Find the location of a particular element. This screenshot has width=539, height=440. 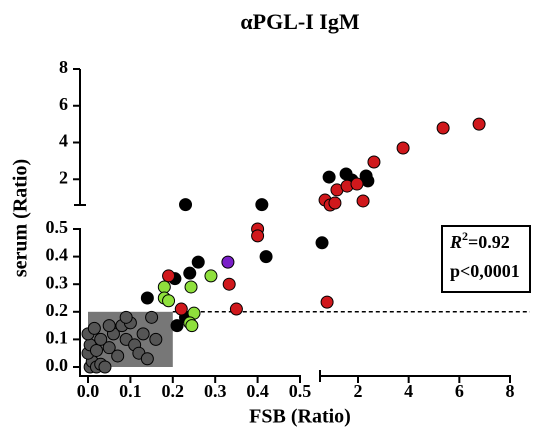

x-axis-label: FSB (Ratio) is located at coordinates (300, 417).